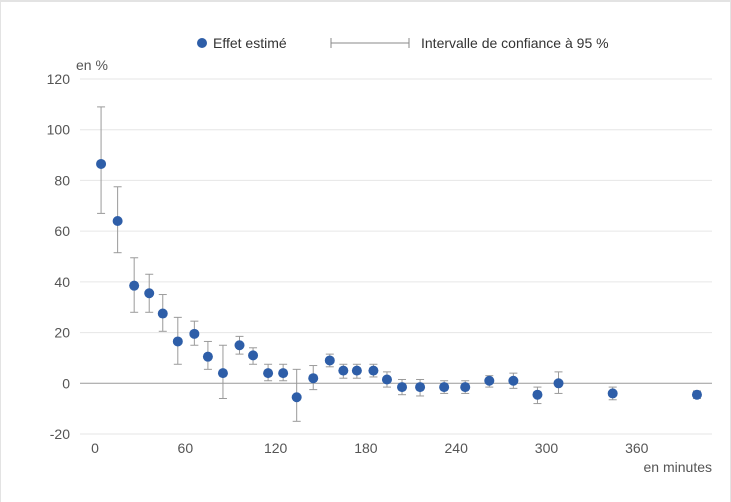  What do you see at coordinates (59, 130) in the screenshot?
I see `y-tick-label: 100` at bounding box center [59, 130].